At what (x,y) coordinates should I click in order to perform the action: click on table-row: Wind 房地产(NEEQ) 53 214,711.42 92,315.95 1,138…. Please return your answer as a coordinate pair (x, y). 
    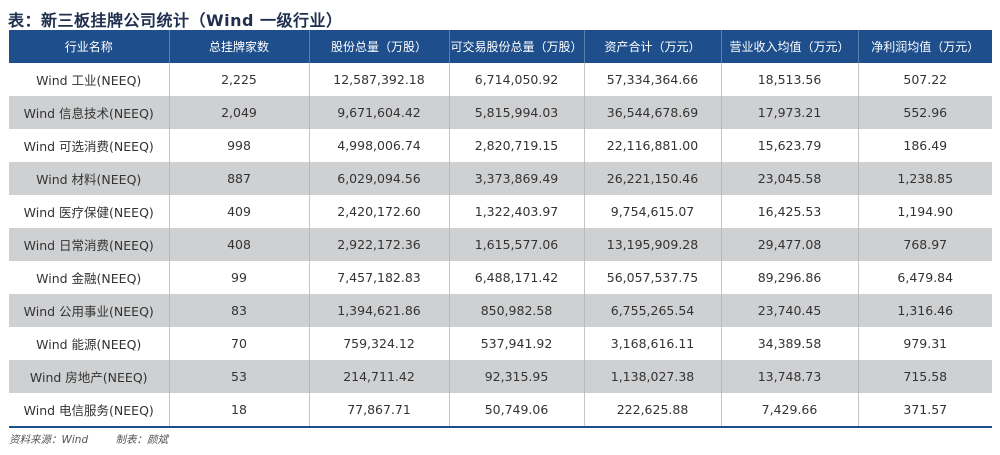
    Looking at the image, I should click on (500, 376).